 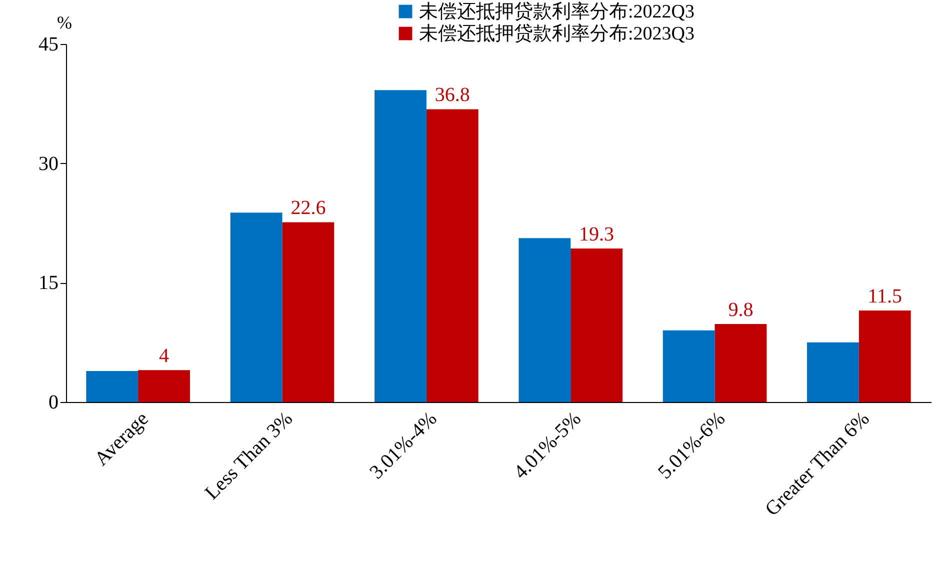 I want to click on legend-label: 未偿还抵押贷款利率分布:2023Q3, so click(x=556, y=33).